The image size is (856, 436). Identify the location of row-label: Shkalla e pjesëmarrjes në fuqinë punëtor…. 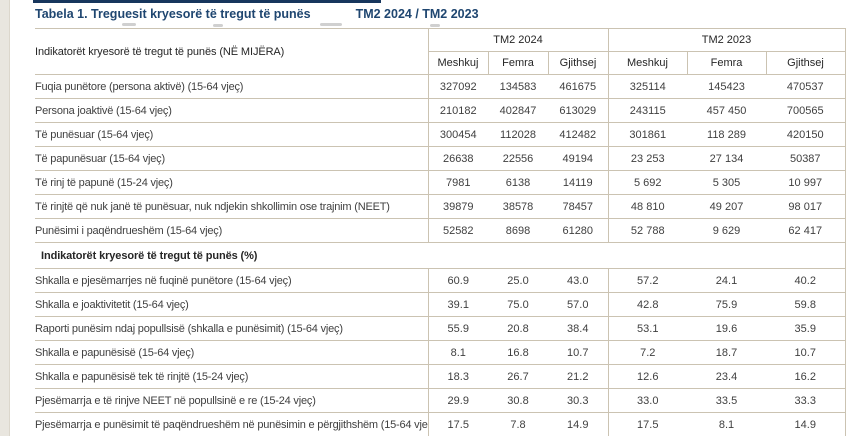
(232, 280).